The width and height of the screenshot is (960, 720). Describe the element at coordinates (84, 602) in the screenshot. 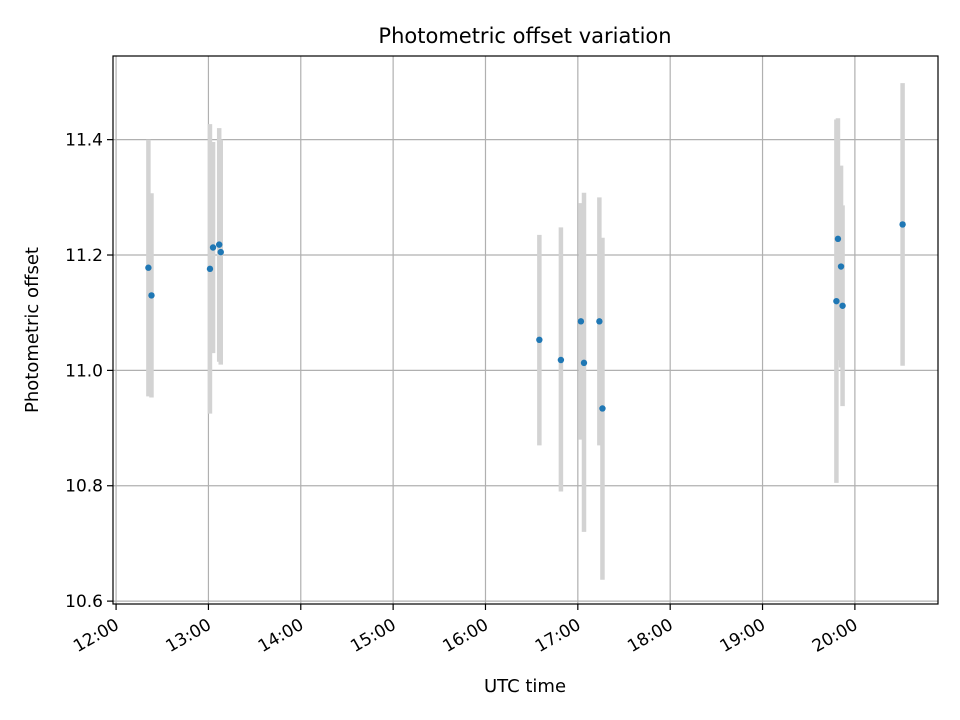

I see `y-tick-label: 10.6` at that location.